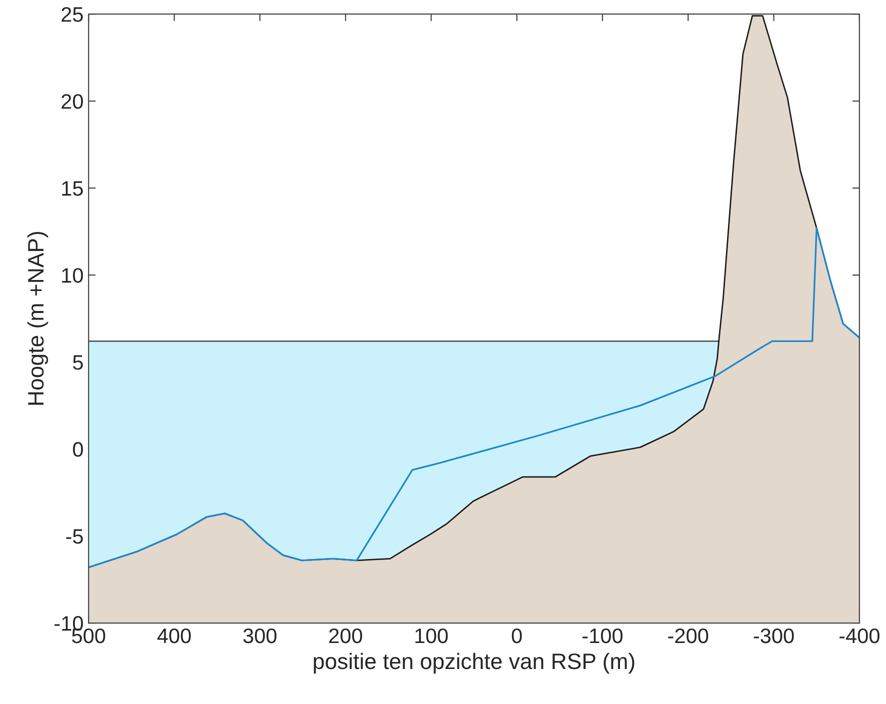 The width and height of the screenshot is (886, 704). What do you see at coordinates (72, 275) in the screenshot?
I see `y-tick-label: 10` at bounding box center [72, 275].